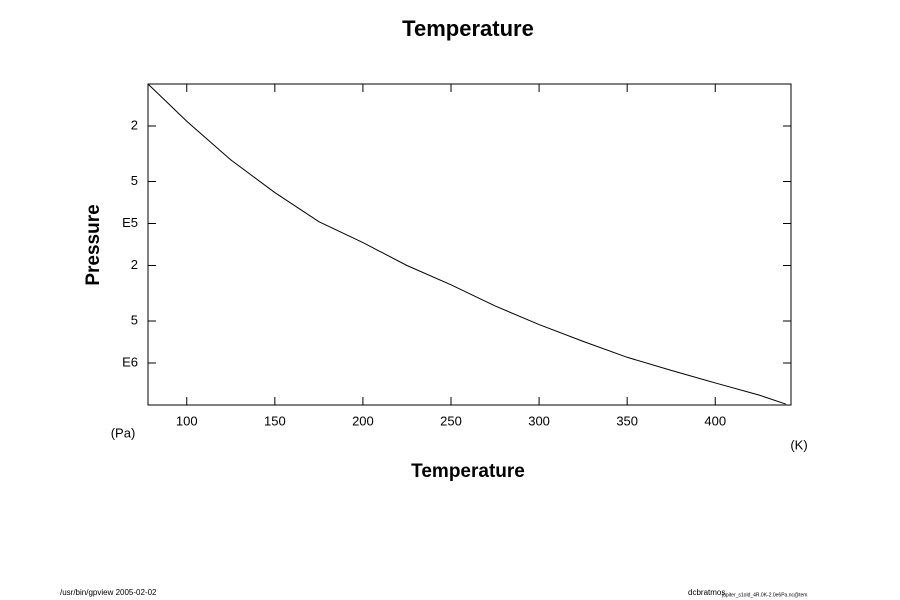 This screenshot has height=600, width=900. Describe the element at coordinates (123, 432) in the screenshot. I see `y-unit: (Pa)` at that location.